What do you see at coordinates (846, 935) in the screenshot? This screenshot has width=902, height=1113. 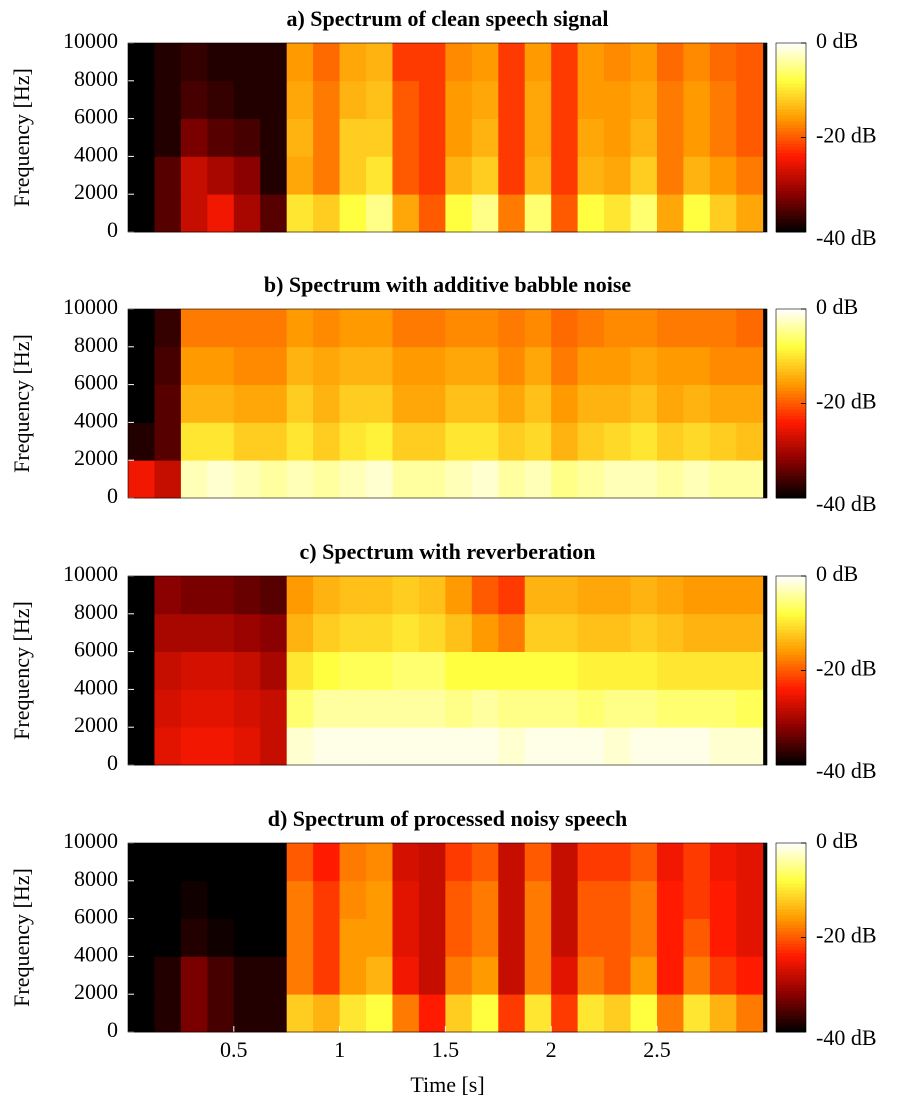 I see `colorbar-tick-label: -20 dB` at bounding box center [846, 935].